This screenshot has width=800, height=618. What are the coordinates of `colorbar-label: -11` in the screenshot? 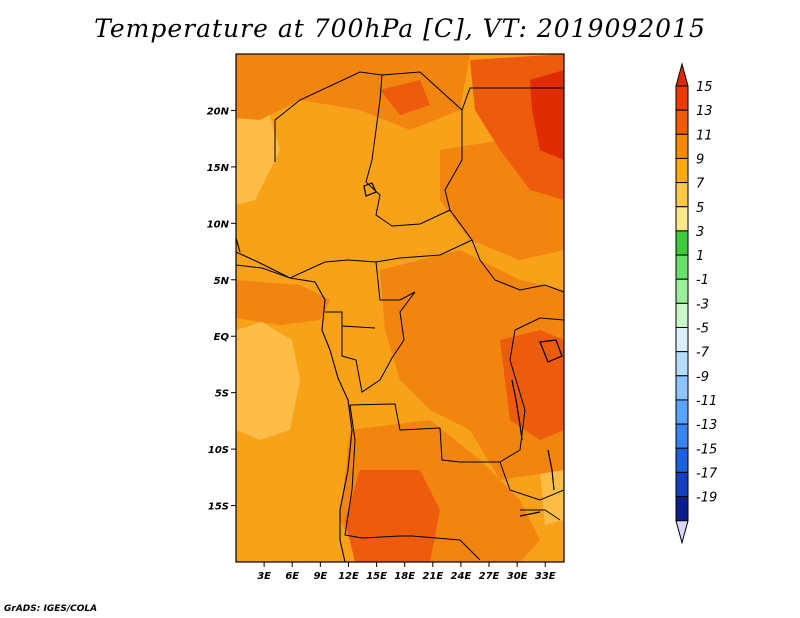 It's located at (706, 401).